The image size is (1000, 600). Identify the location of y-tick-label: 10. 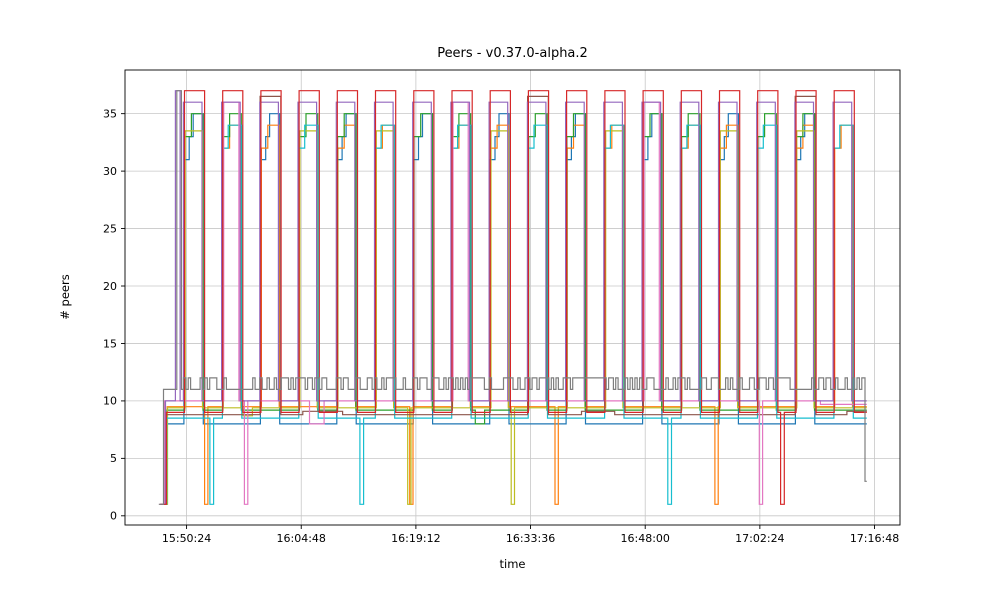
(110, 401).